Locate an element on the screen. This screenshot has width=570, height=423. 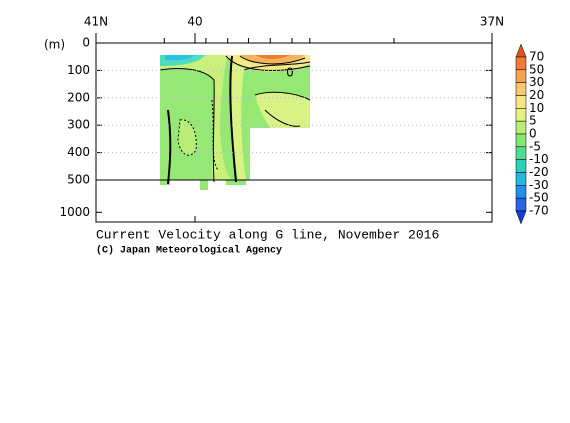
y-tick-label: 200 is located at coordinates (78, 97).